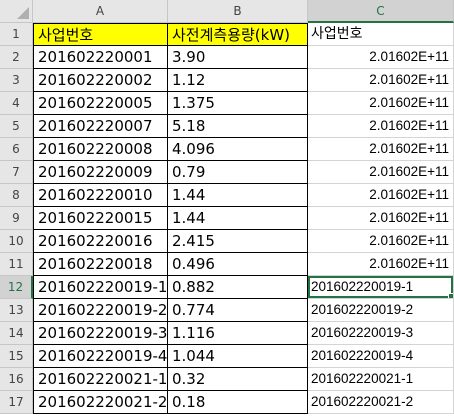 This screenshot has width=454, height=416. What do you see at coordinates (16, 287) in the screenshot?
I see `row-header-selected: 12` at bounding box center [16, 287].